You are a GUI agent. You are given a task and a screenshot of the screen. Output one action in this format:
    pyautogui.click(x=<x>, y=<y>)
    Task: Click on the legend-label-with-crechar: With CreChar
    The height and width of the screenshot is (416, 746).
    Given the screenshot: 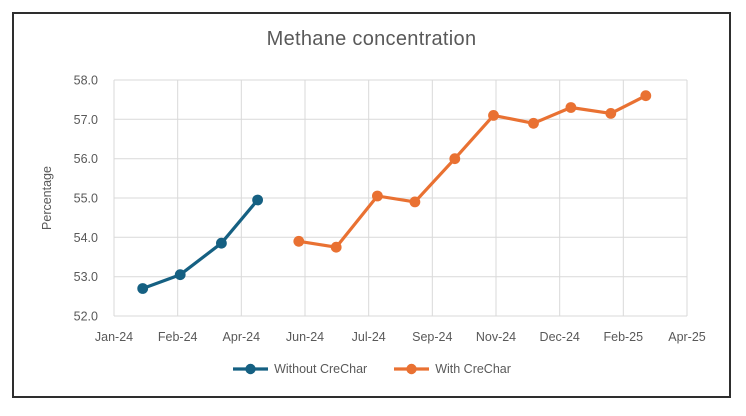 What is the action you would take?
    pyautogui.click(x=473, y=369)
    